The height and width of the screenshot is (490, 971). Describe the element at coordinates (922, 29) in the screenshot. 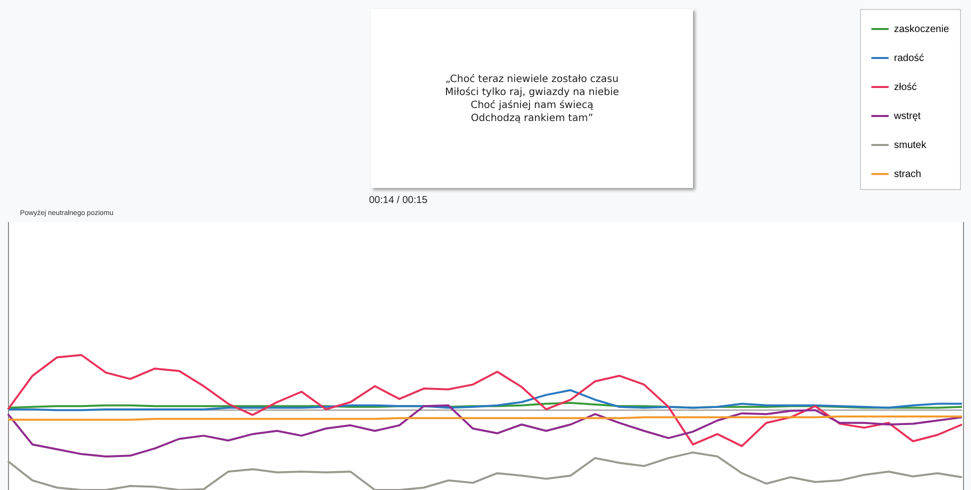

I see `legend-label: zaskoczenie` at that location.